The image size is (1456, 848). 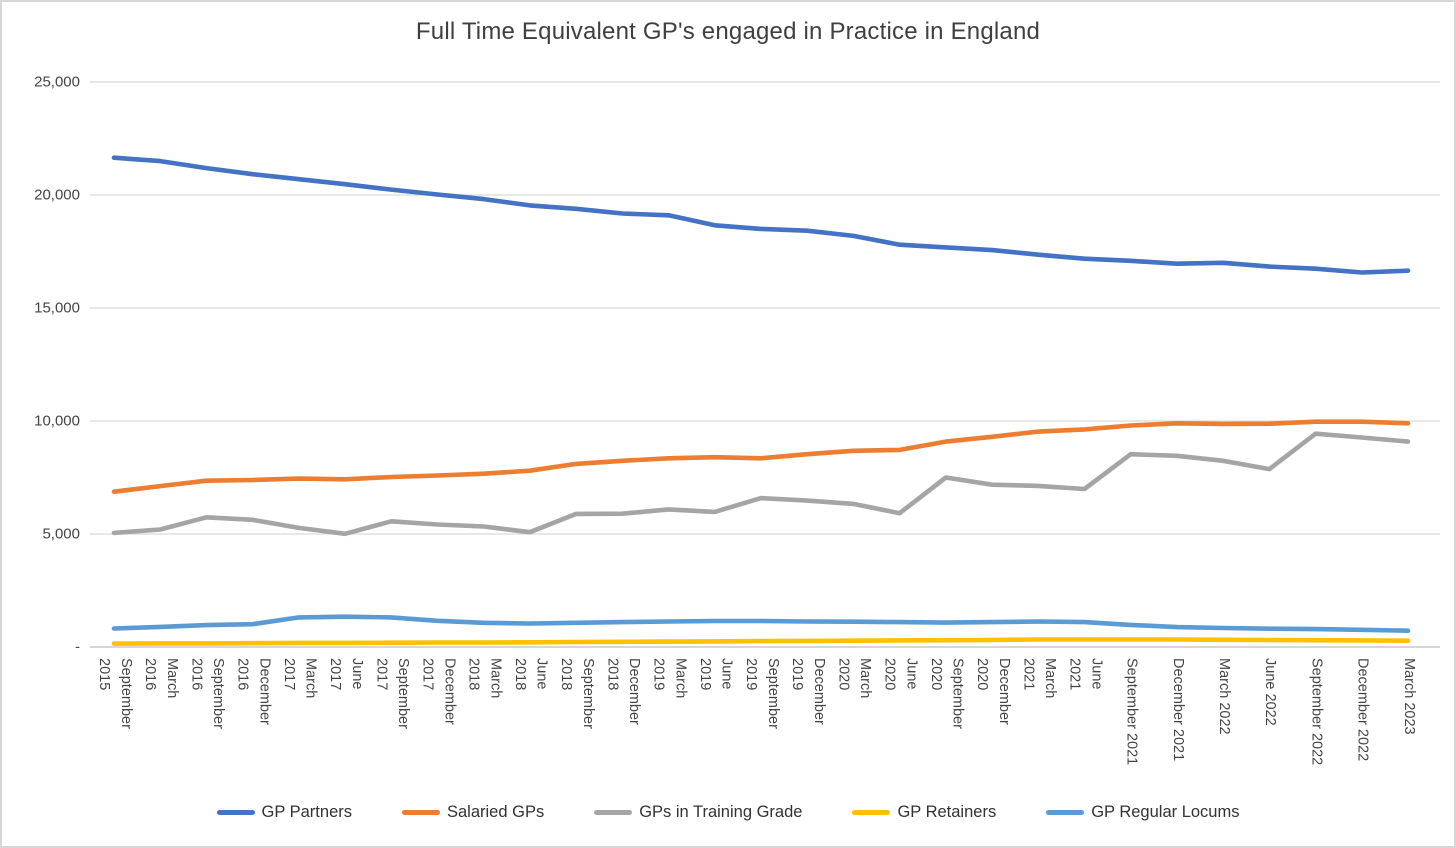 What do you see at coordinates (1039, 678) in the screenshot?
I see `x-axis-tick-label: March 2021` at bounding box center [1039, 678].